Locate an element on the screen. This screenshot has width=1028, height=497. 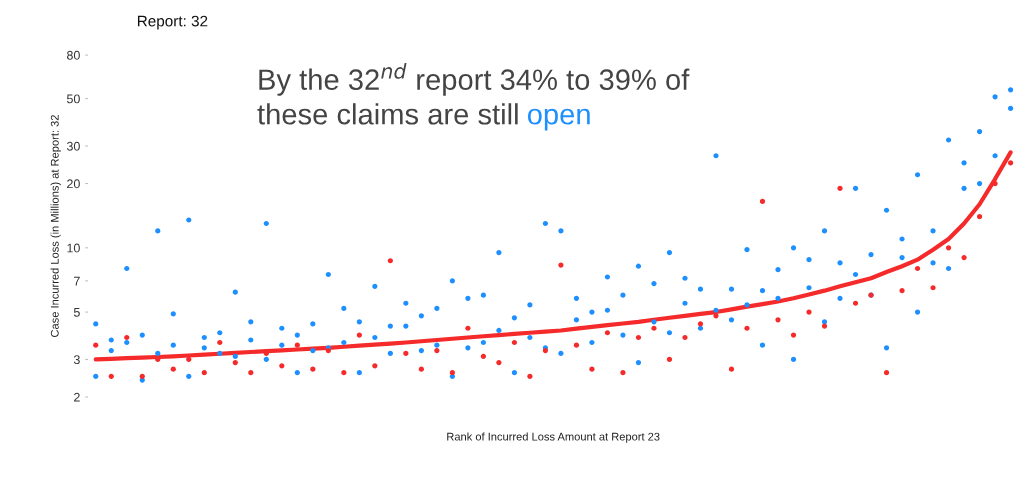
annotation: open is located at coordinates (558, 119).